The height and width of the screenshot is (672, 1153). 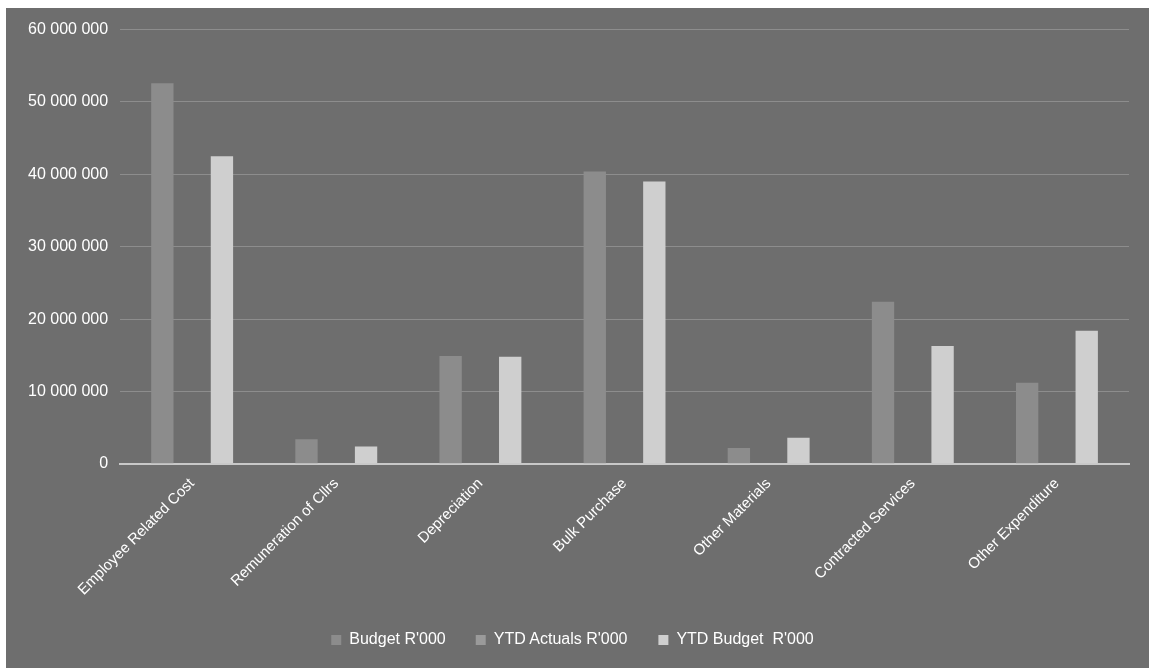 I want to click on legend-label: Budget R'000, so click(x=397, y=639).